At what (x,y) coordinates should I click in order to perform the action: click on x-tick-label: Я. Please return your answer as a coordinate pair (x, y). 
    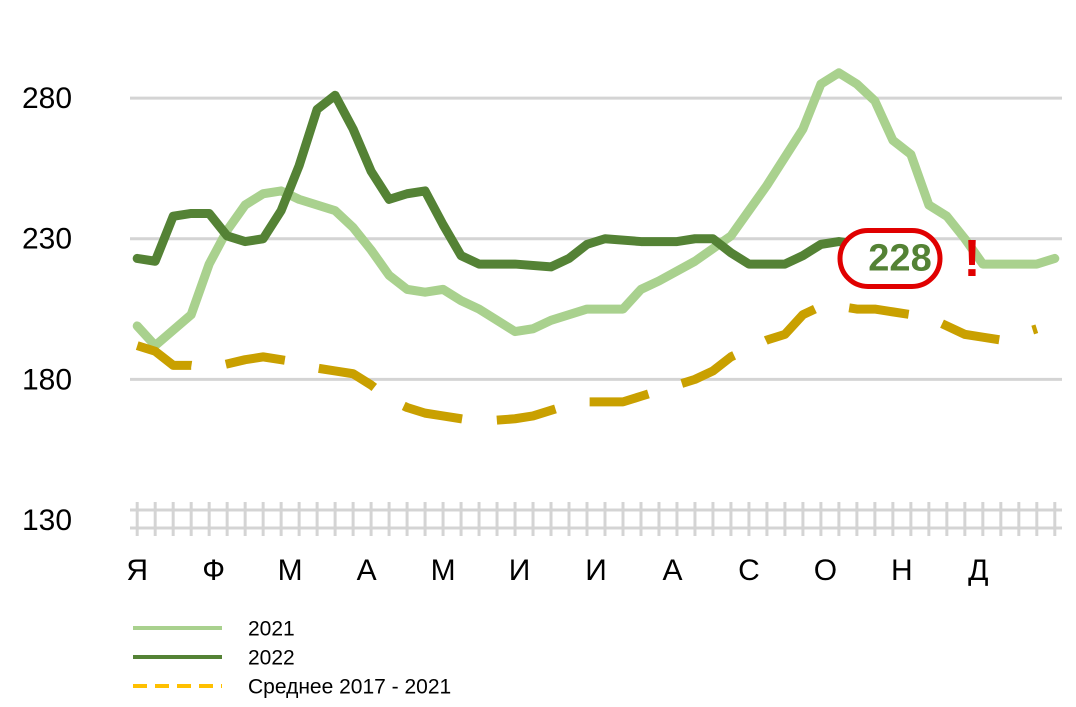
    Looking at the image, I should click on (137, 570).